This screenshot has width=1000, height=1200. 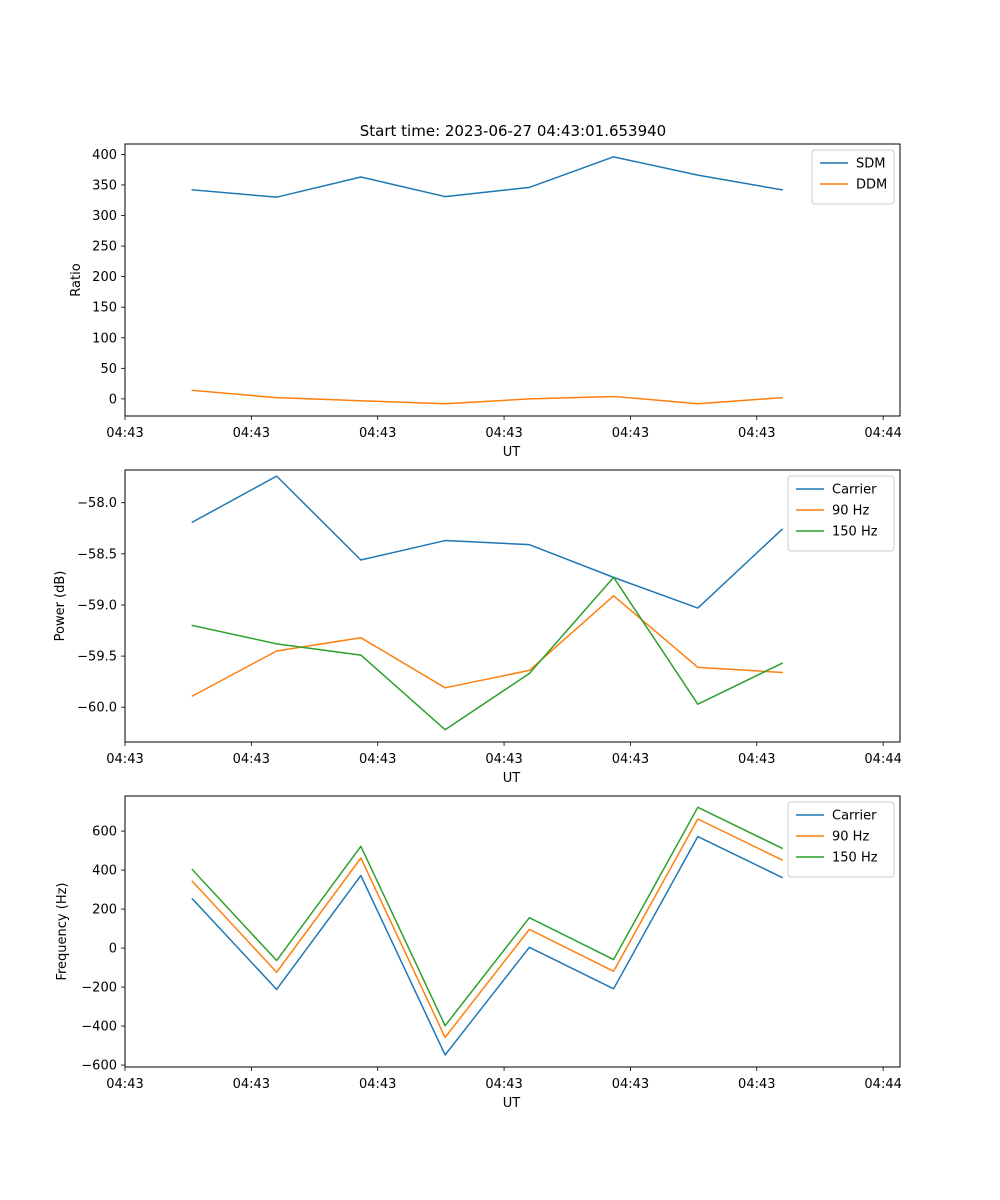 What do you see at coordinates (97, 554) in the screenshot?
I see `y-tick-label: −58.5` at bounding box center [97, 554].